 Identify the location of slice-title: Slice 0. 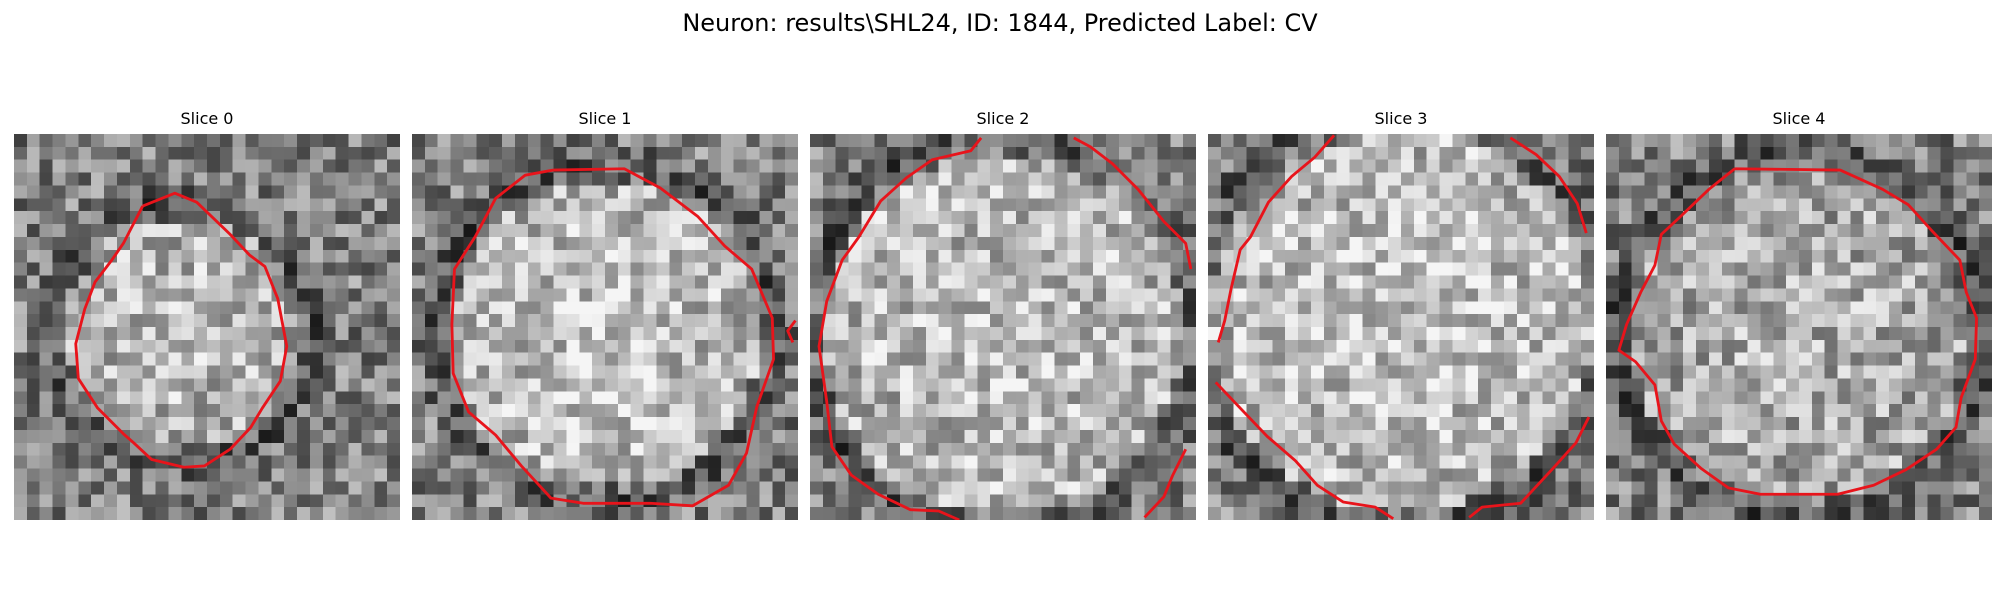
(207, 118).